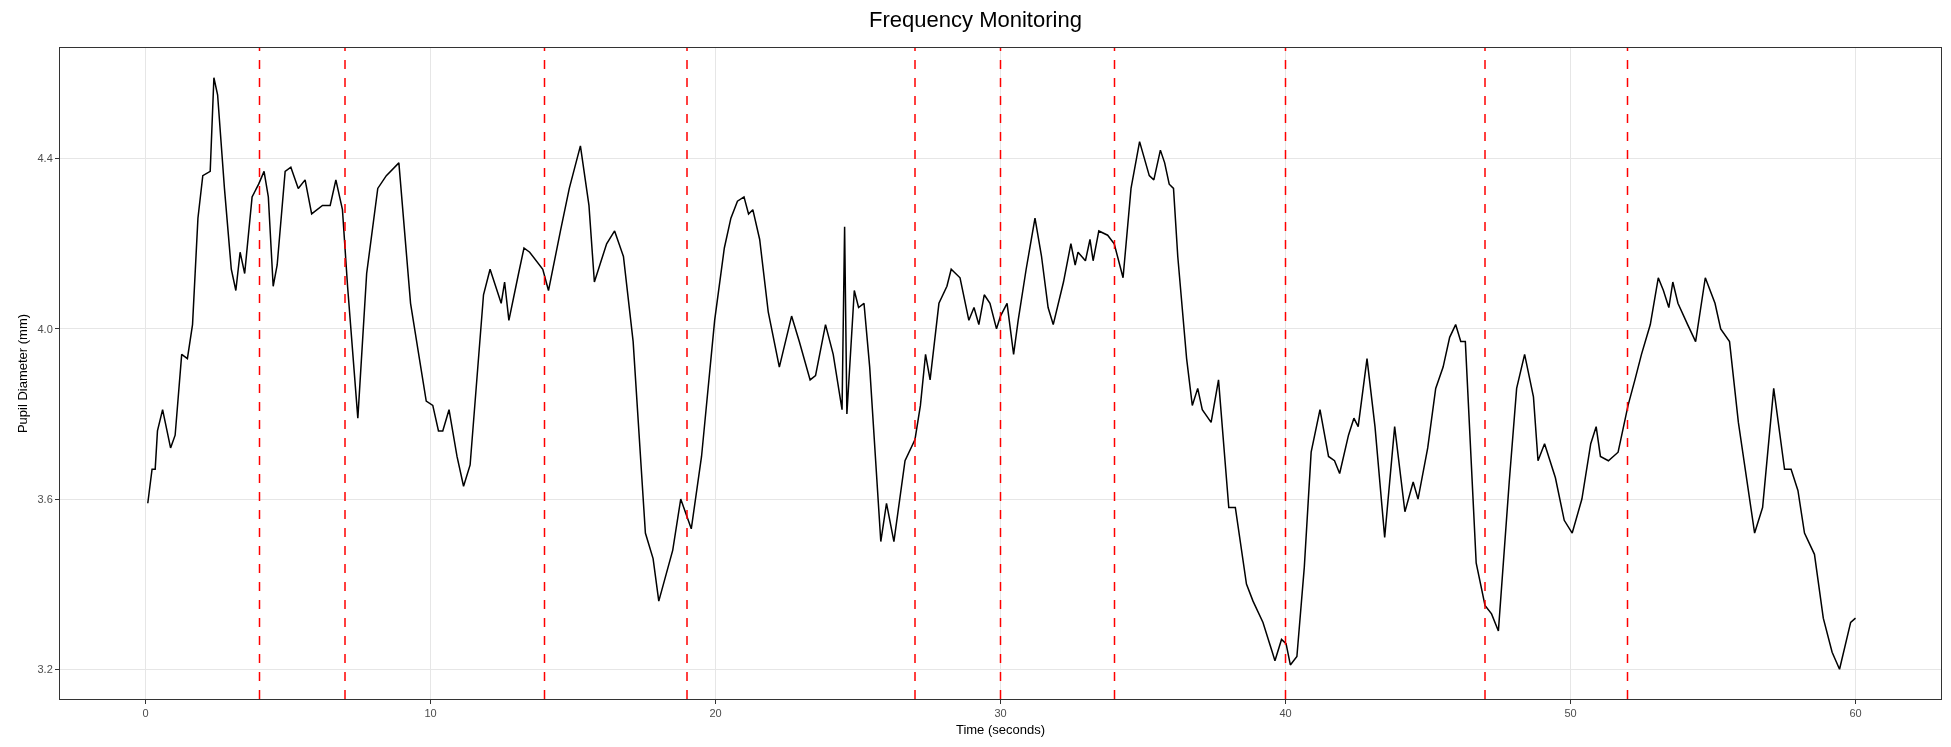 This screenshot has height=747, width=1951. I want to click on y-tick-label: 4.0, so click(45, 328).